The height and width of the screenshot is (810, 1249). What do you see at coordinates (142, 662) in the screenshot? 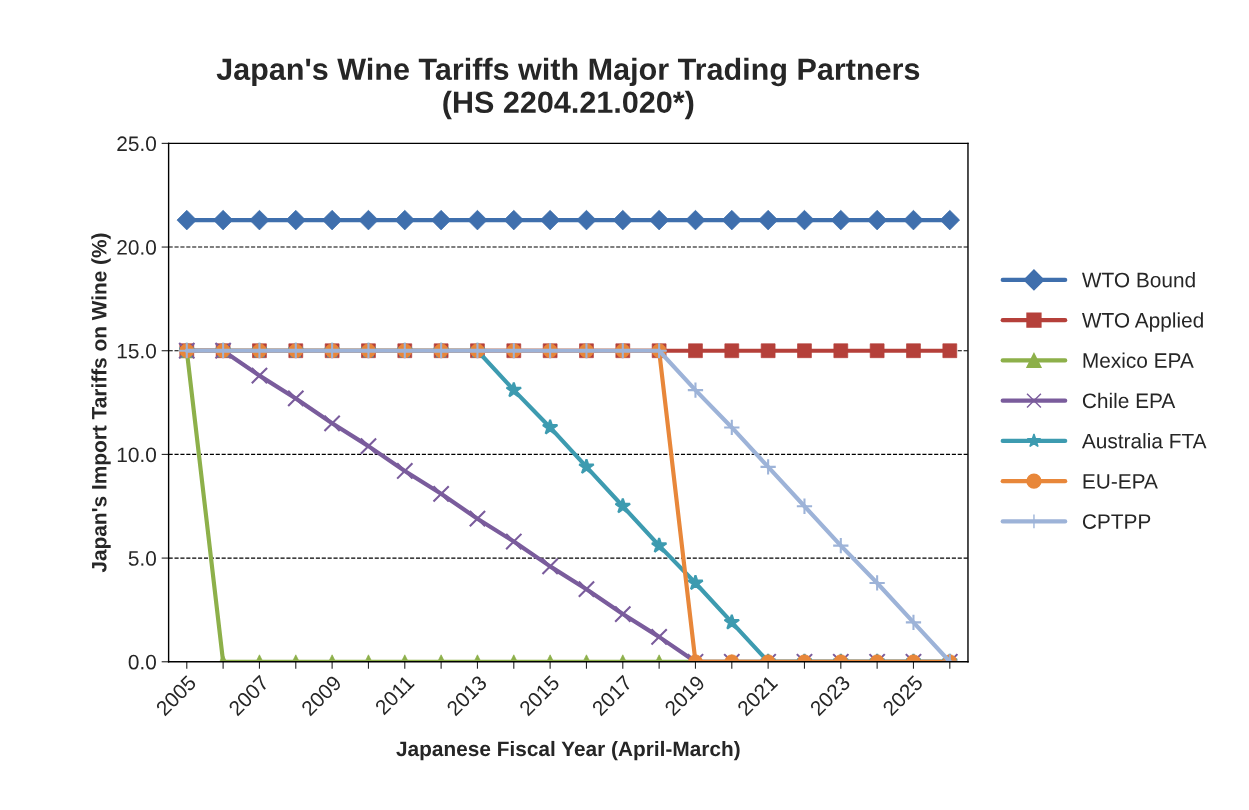
I see `y-tick-label: 0.0` at bounding box center [142, 662].